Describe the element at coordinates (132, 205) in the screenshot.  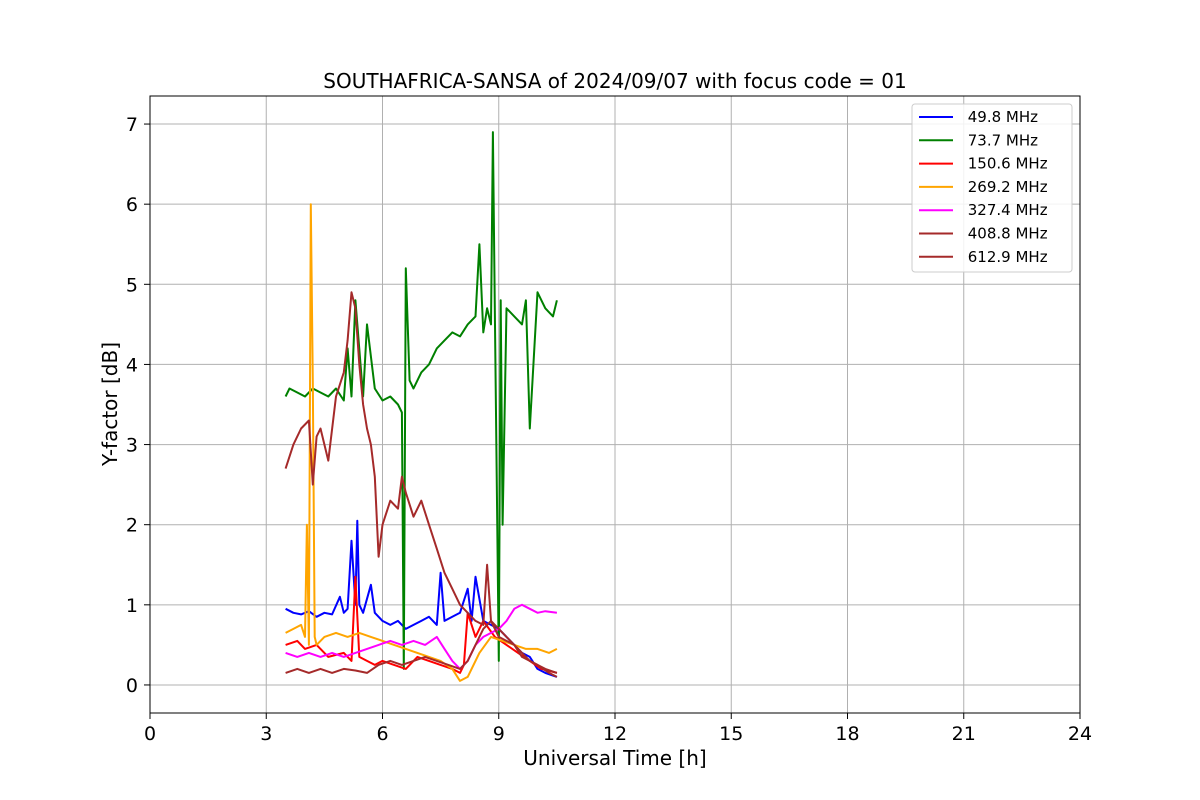
I see `y-tick-label: 6` at that location.